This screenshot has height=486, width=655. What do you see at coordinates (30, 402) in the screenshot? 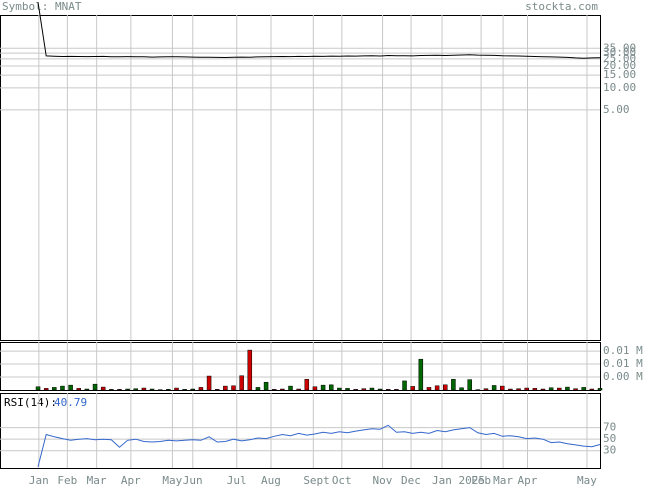
I see `rsi-title: RSI(14):` at bounding box center [30, 402].